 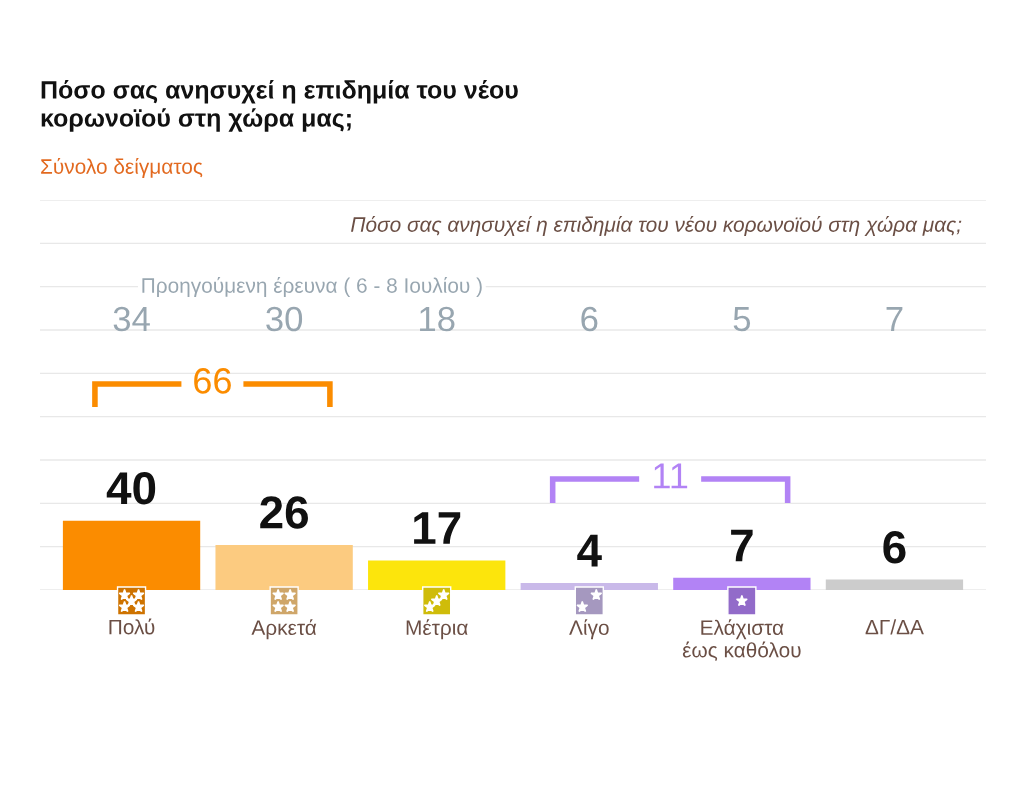 I want to click on chart-title: Πόσο σας ανησυχεί η επιδημία του νέου κορωνοϊού στη χώρα μας;, so click(x=279, y=105).